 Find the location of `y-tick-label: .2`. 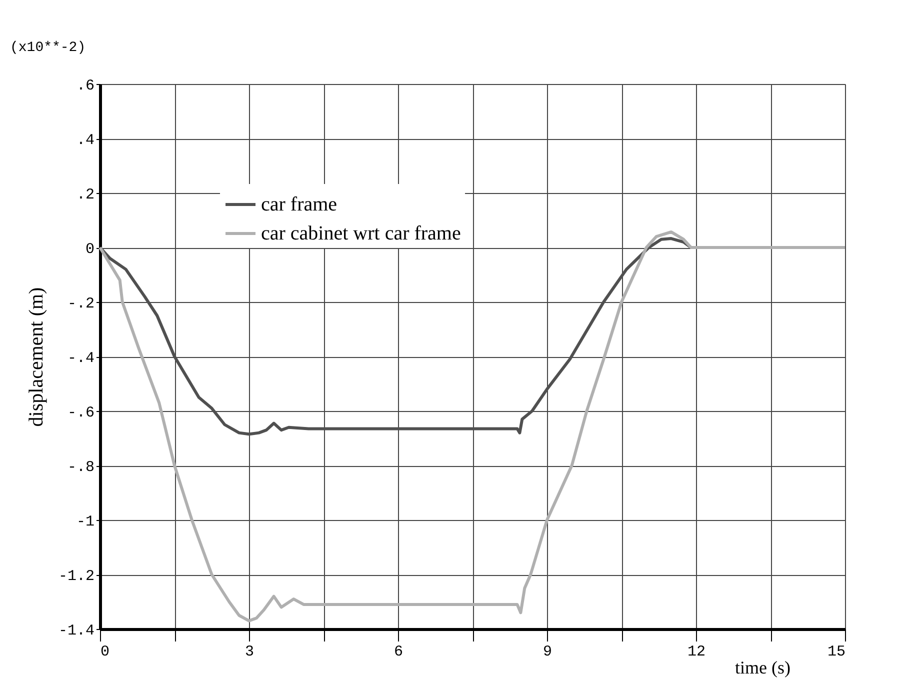

y-tick-label: .2 is located at coordinates (85, 195).